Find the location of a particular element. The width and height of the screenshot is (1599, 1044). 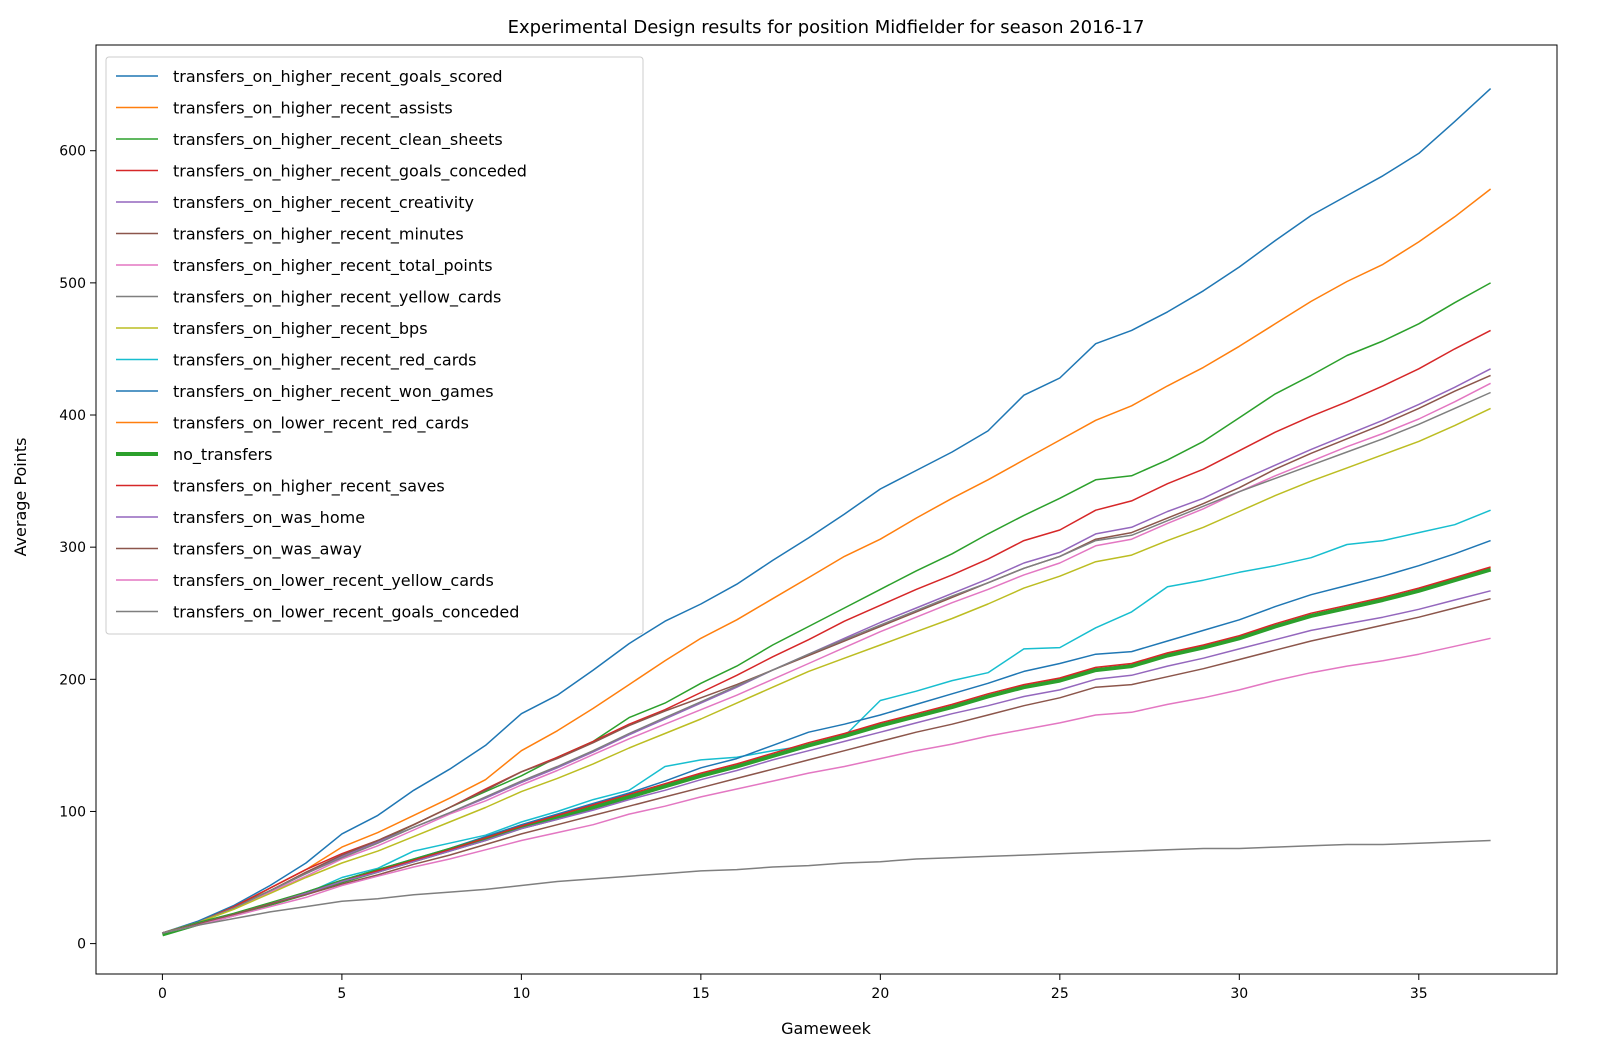

y-tick-label: 100 is located at coordinates (72, 812).